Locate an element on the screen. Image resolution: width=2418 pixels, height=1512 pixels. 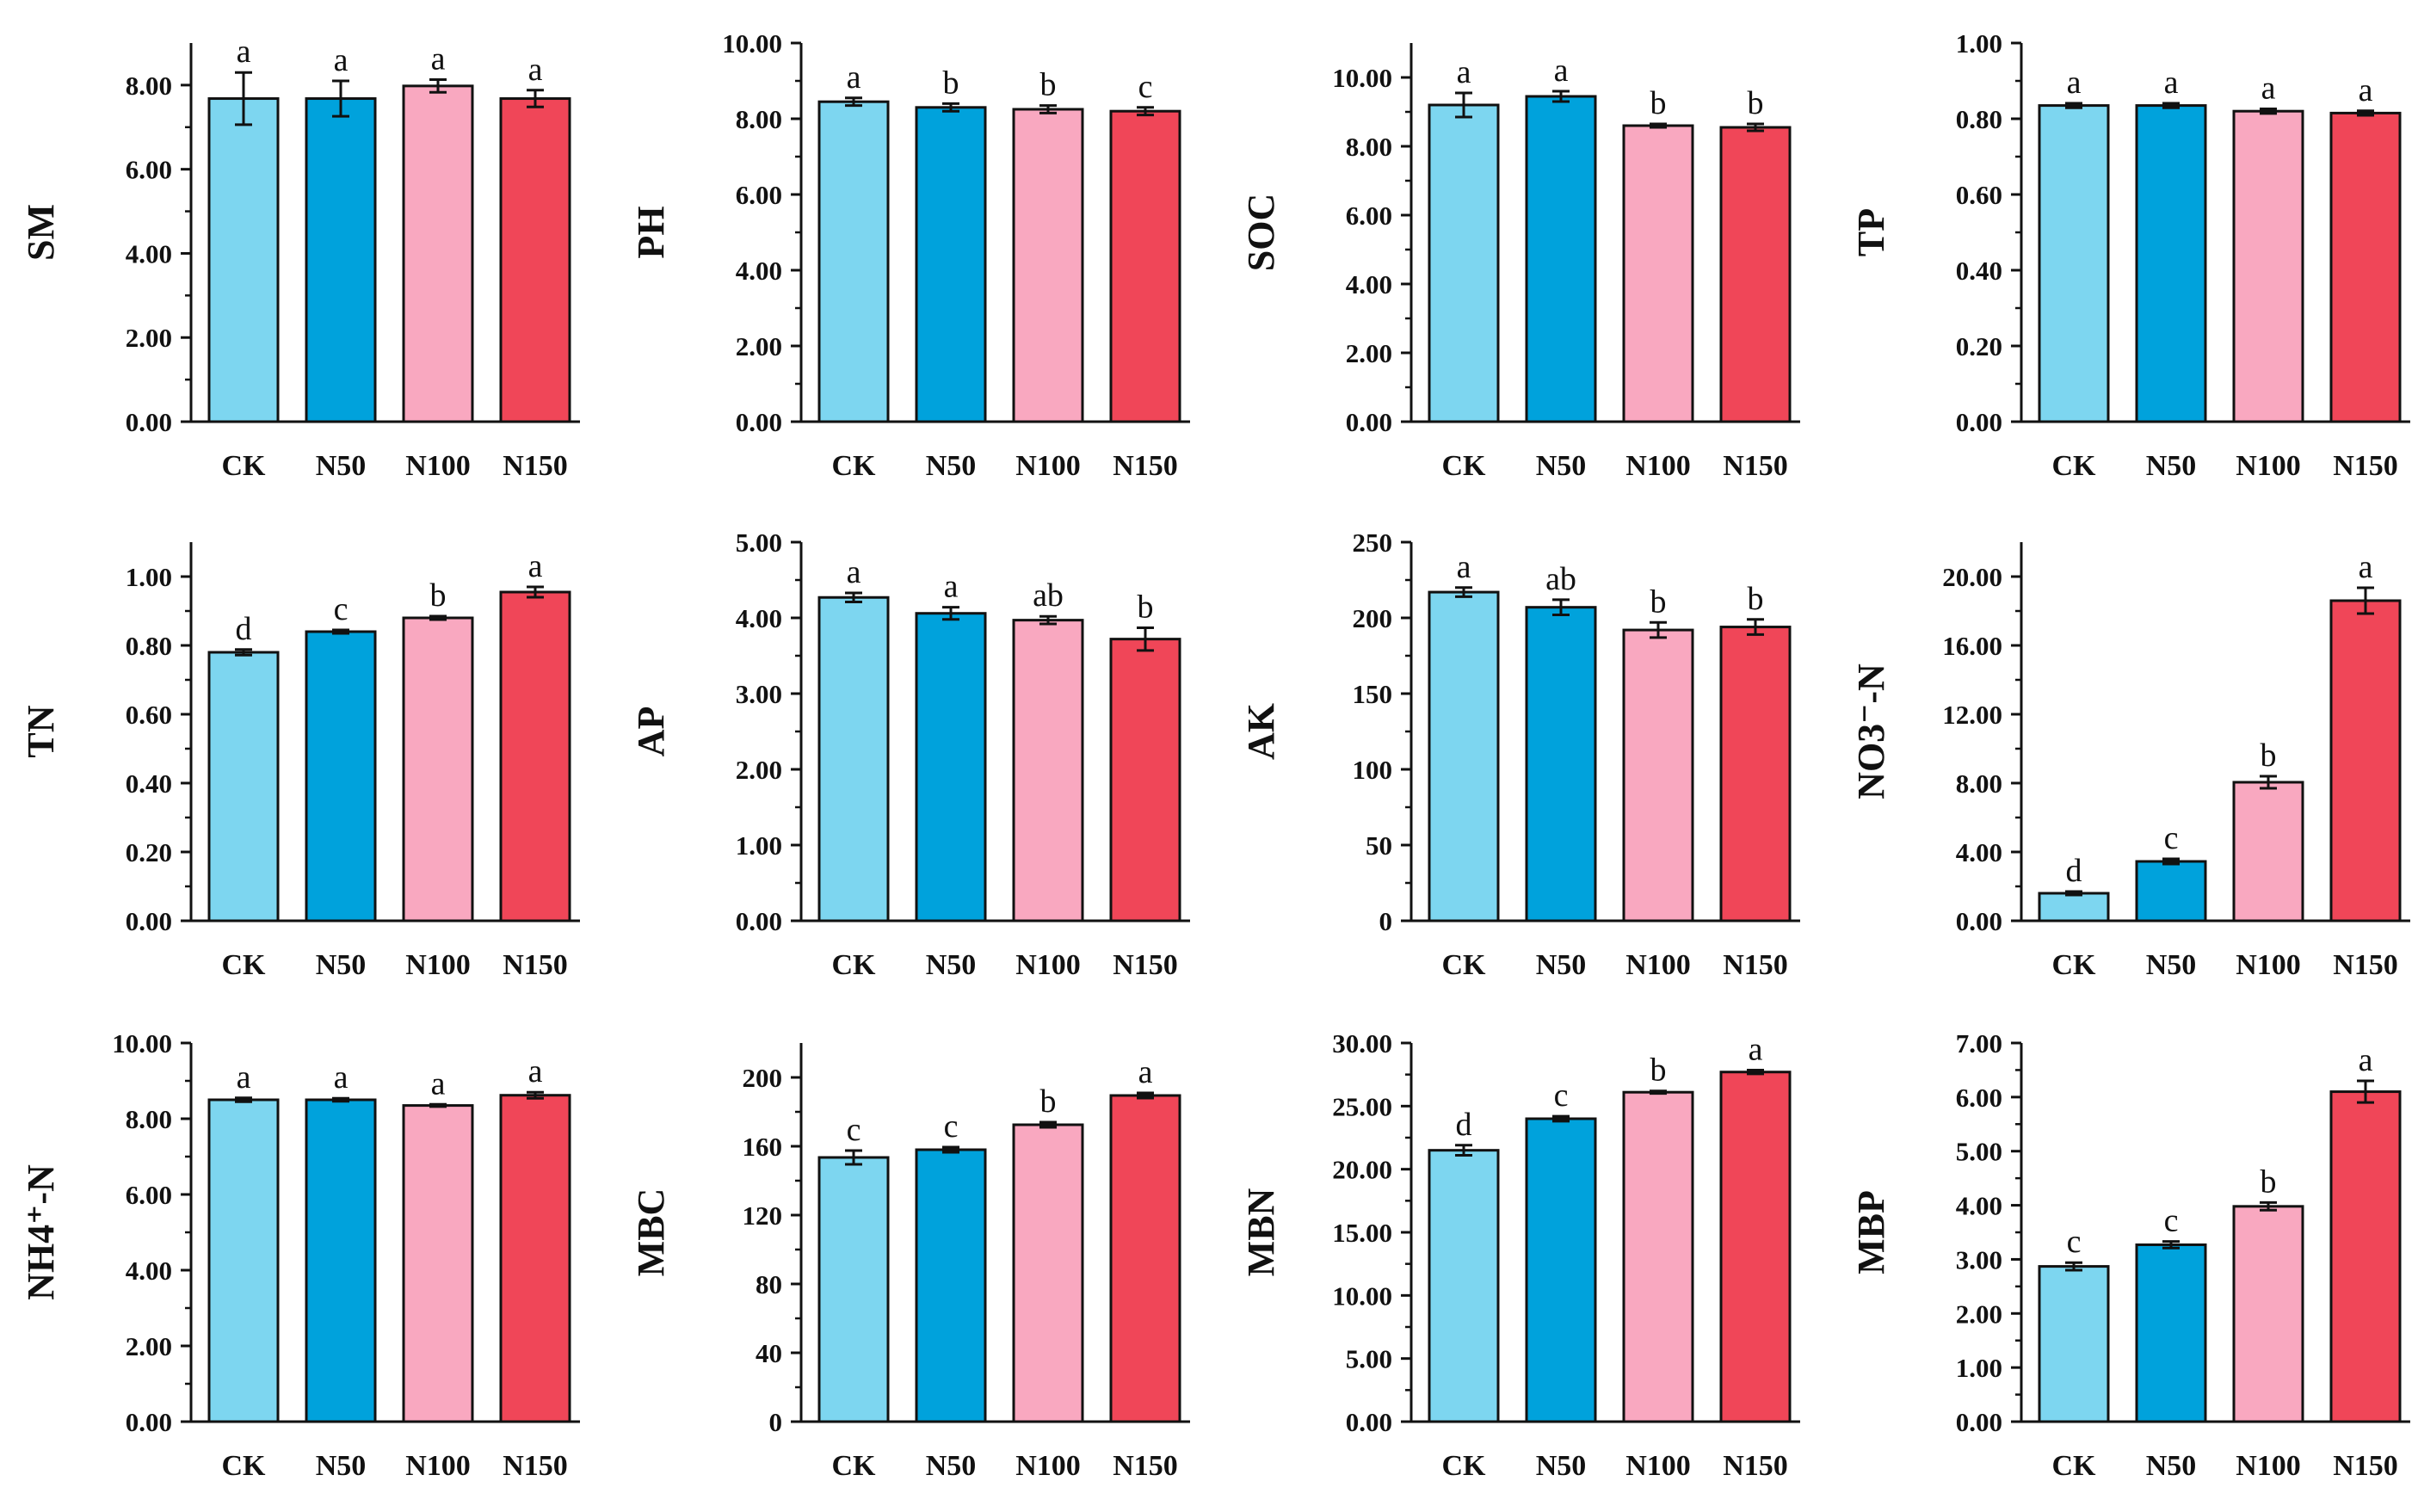
y-tick-label: 0.80 is located at coordinates (149, 646).